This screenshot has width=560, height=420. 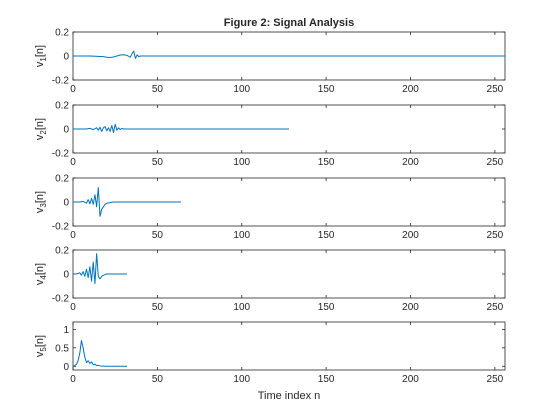 I want to click on y-axis-label: v5[n], so click(x=41, y=346).